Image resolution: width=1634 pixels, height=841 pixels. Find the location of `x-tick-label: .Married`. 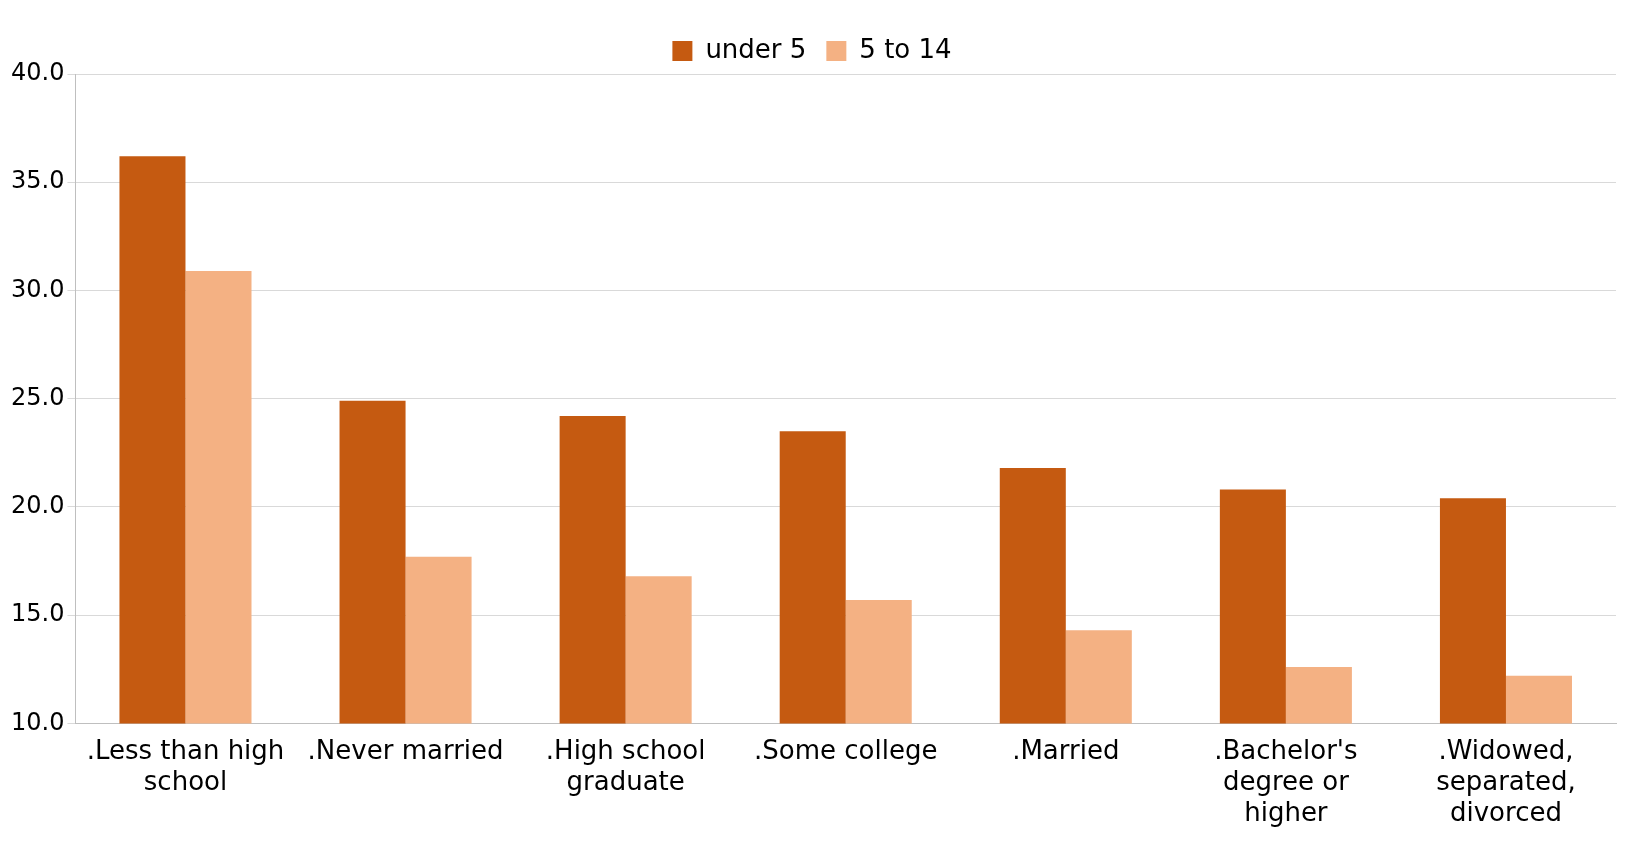

x-tick-label: .Married is located at coordinates (1066, 749).